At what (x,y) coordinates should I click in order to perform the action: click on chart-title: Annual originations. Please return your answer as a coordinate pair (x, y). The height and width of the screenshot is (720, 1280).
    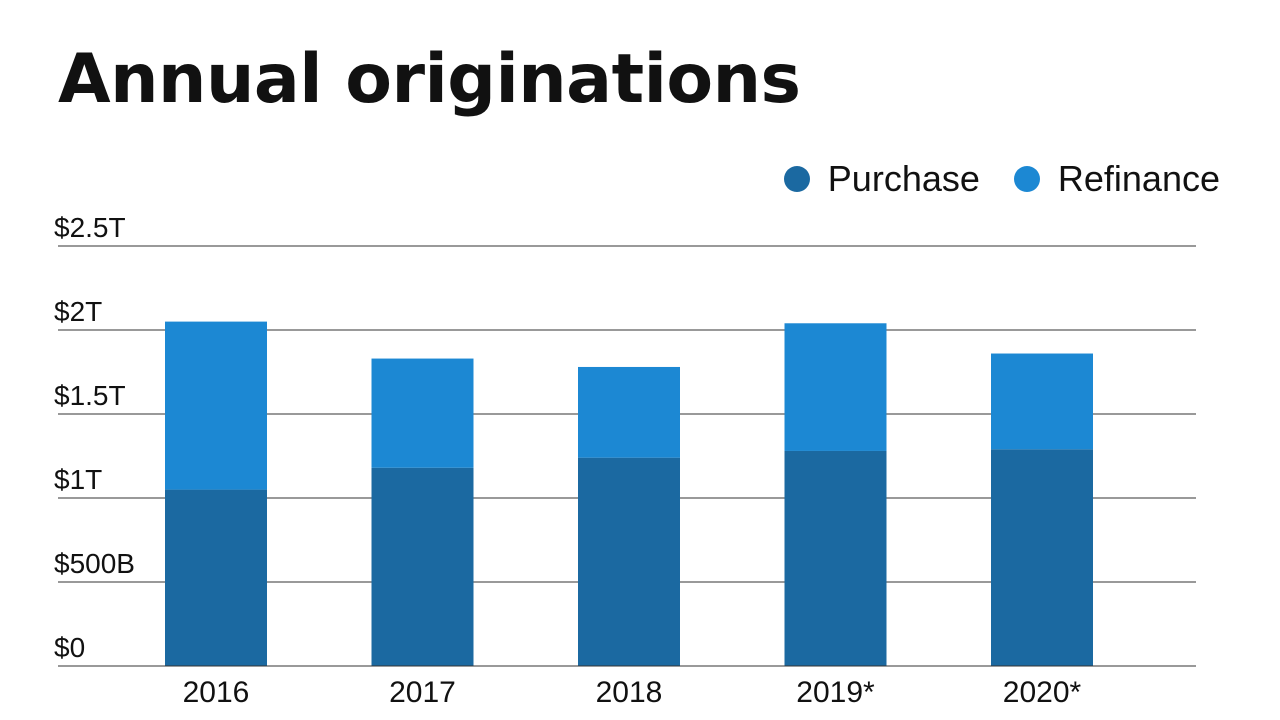
    Looking at the image, I should click on (429, 79).